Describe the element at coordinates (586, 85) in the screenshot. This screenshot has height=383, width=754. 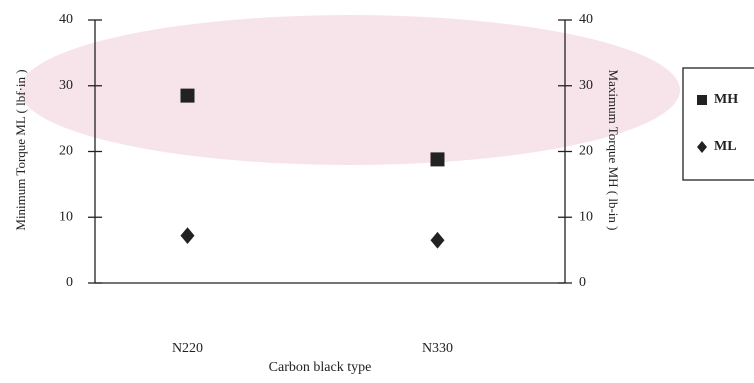
I see `y2-tick-label: 30` at that location.